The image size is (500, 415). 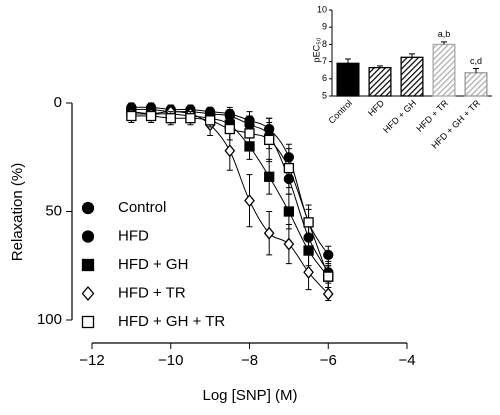 What do you see at coordinates (341, 112) in the screenshot?
I see `inset-x-tick-label: Control` at bounding box center [341, 112].